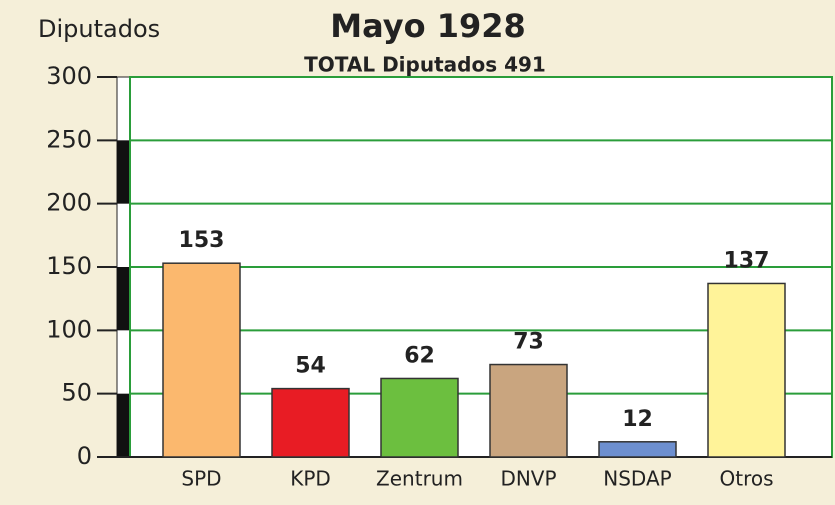  I want to click on value-label: 62, so click(419, 355).